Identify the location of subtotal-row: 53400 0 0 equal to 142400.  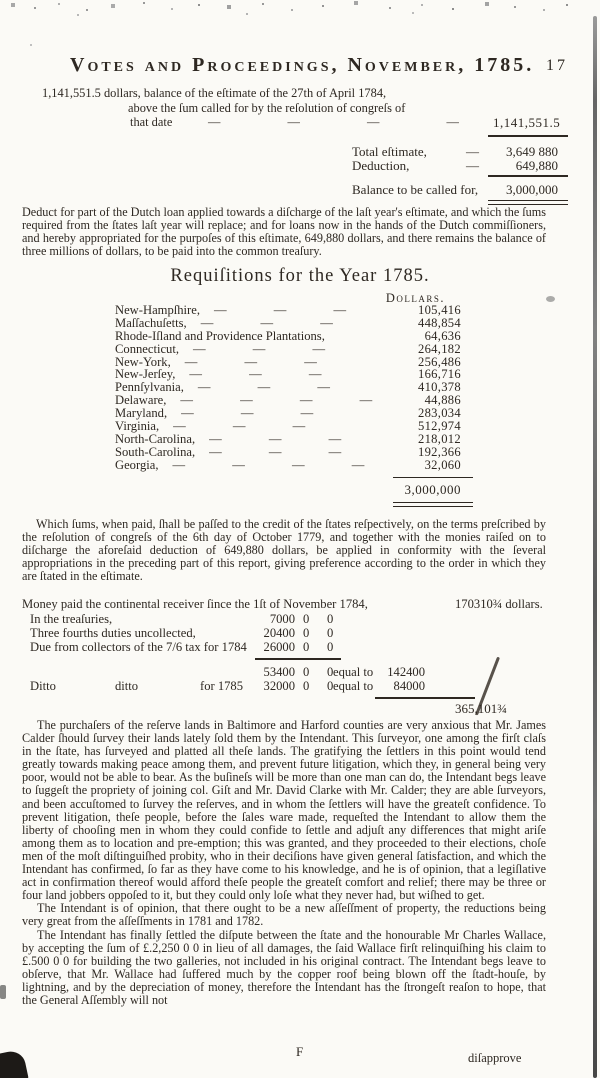
(302, 672).